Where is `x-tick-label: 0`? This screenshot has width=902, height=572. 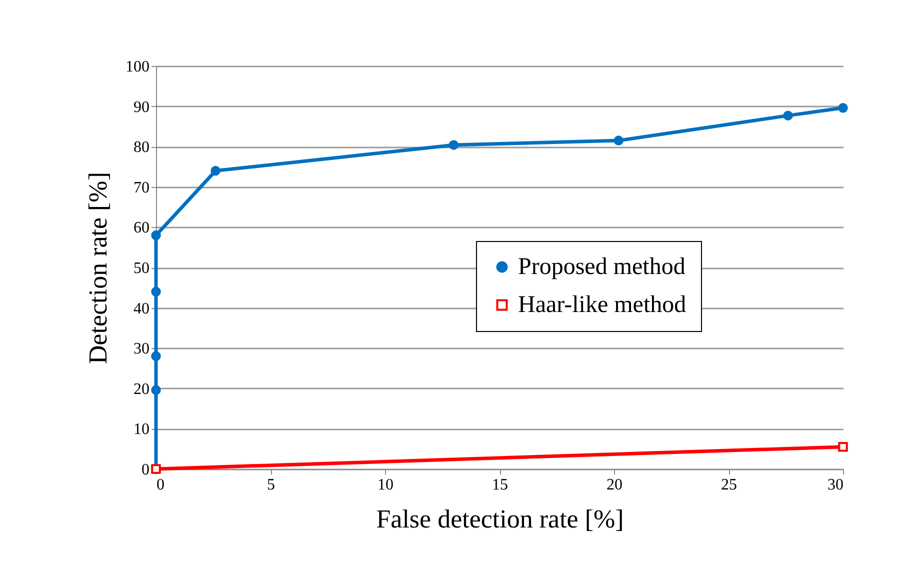 x-tick-label: 0 is located at coordinates (160, 485).